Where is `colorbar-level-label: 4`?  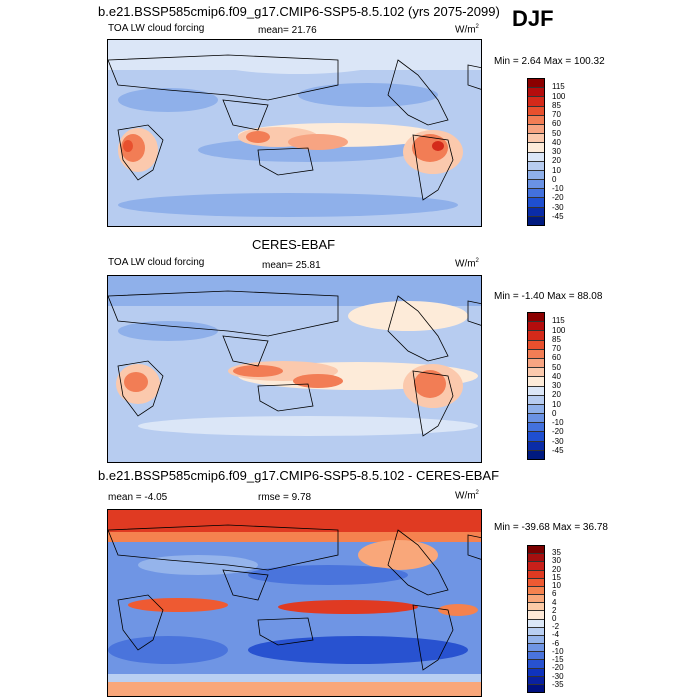 colorbar-level-label: 4 is located at coordinates (554, 602).